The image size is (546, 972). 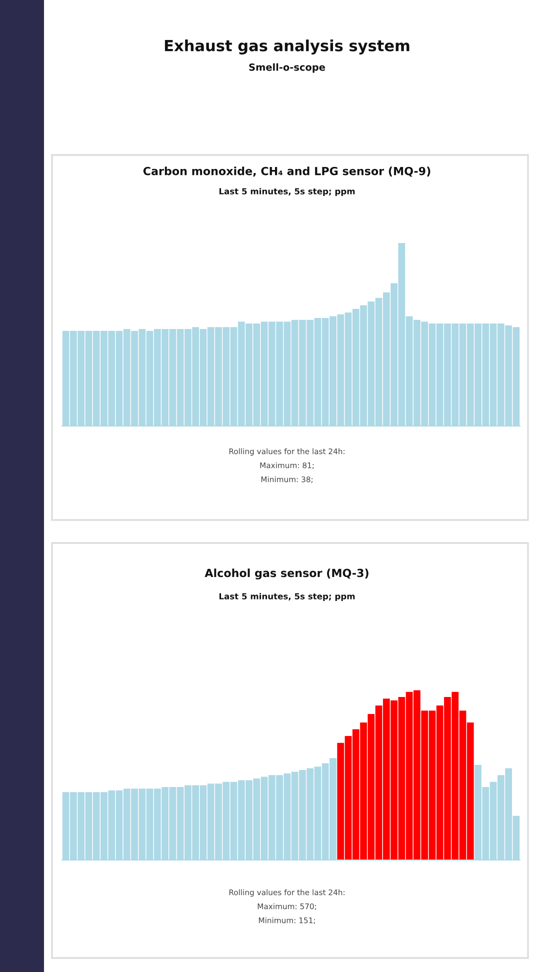 What do you see at coordinates (286, 574) in the screenshot?
I see `chart-title: Alcohol gas sensor (MQ-3)` at bounding box center [286, 574].